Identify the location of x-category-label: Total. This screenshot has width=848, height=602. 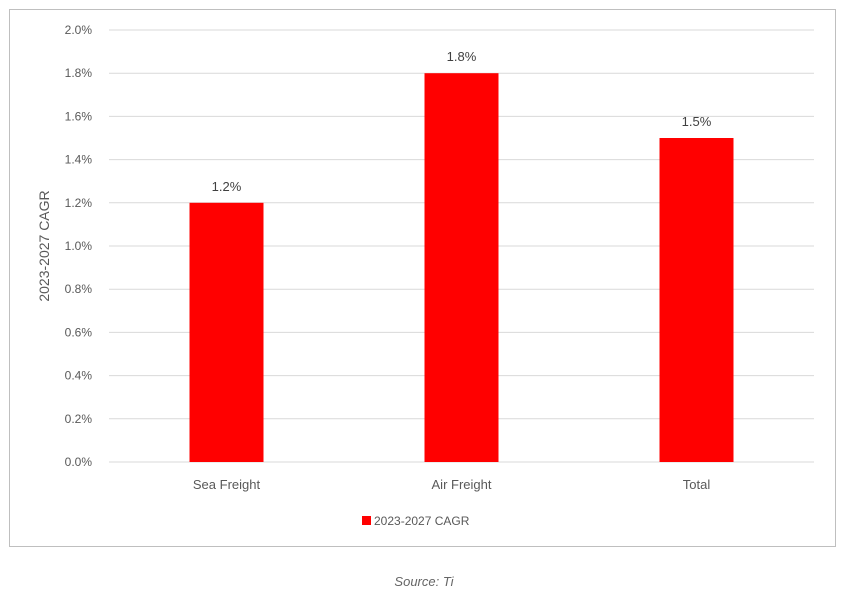
(697, 484).